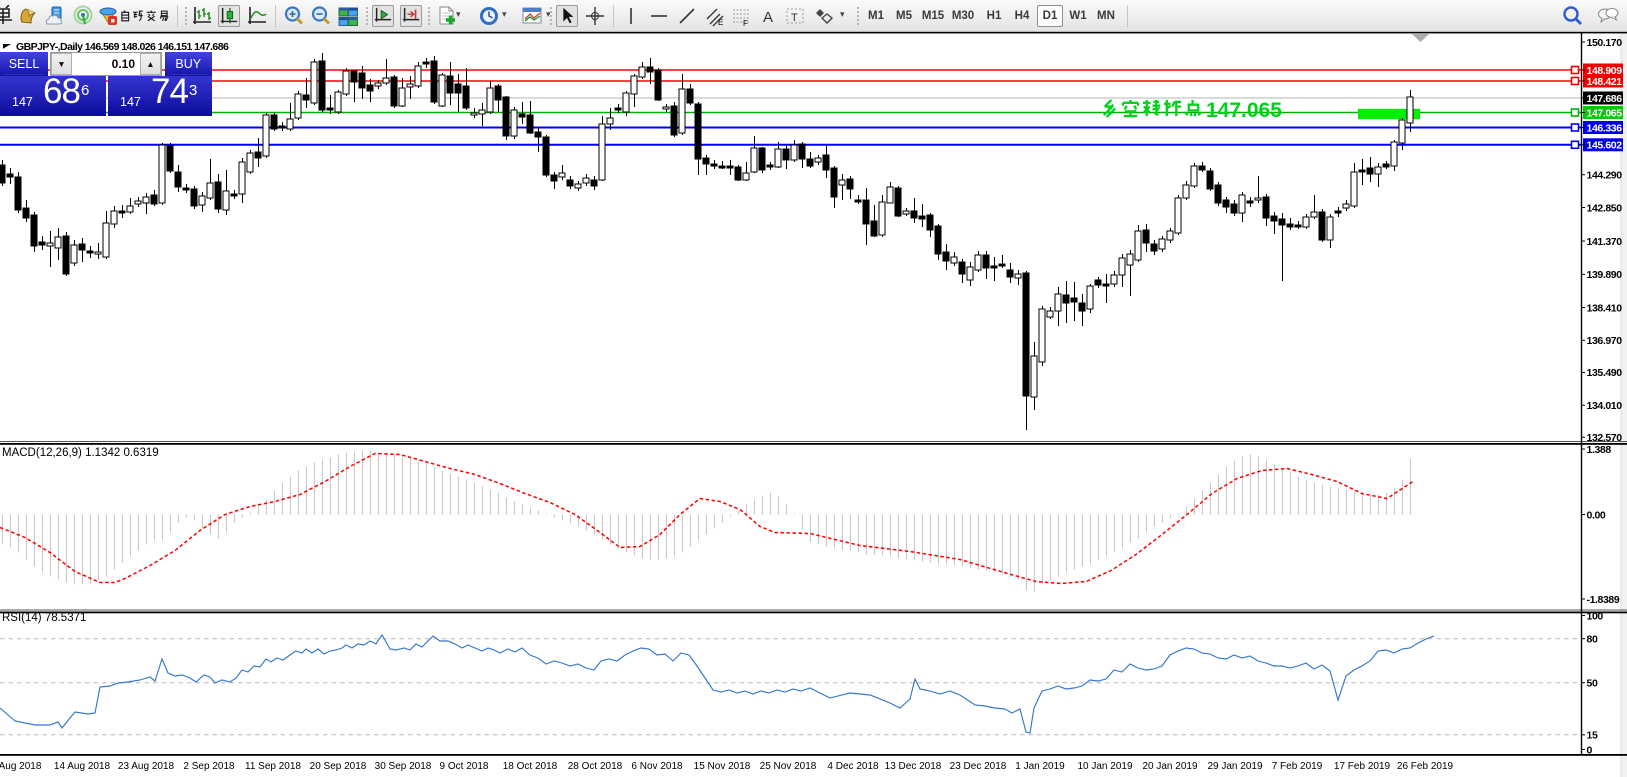 The width and height of the screenshot is (1627, 777). Describe the element at coordinates (1599, 450) in the screenshot. I see `svg-text: 1.388` at that location.